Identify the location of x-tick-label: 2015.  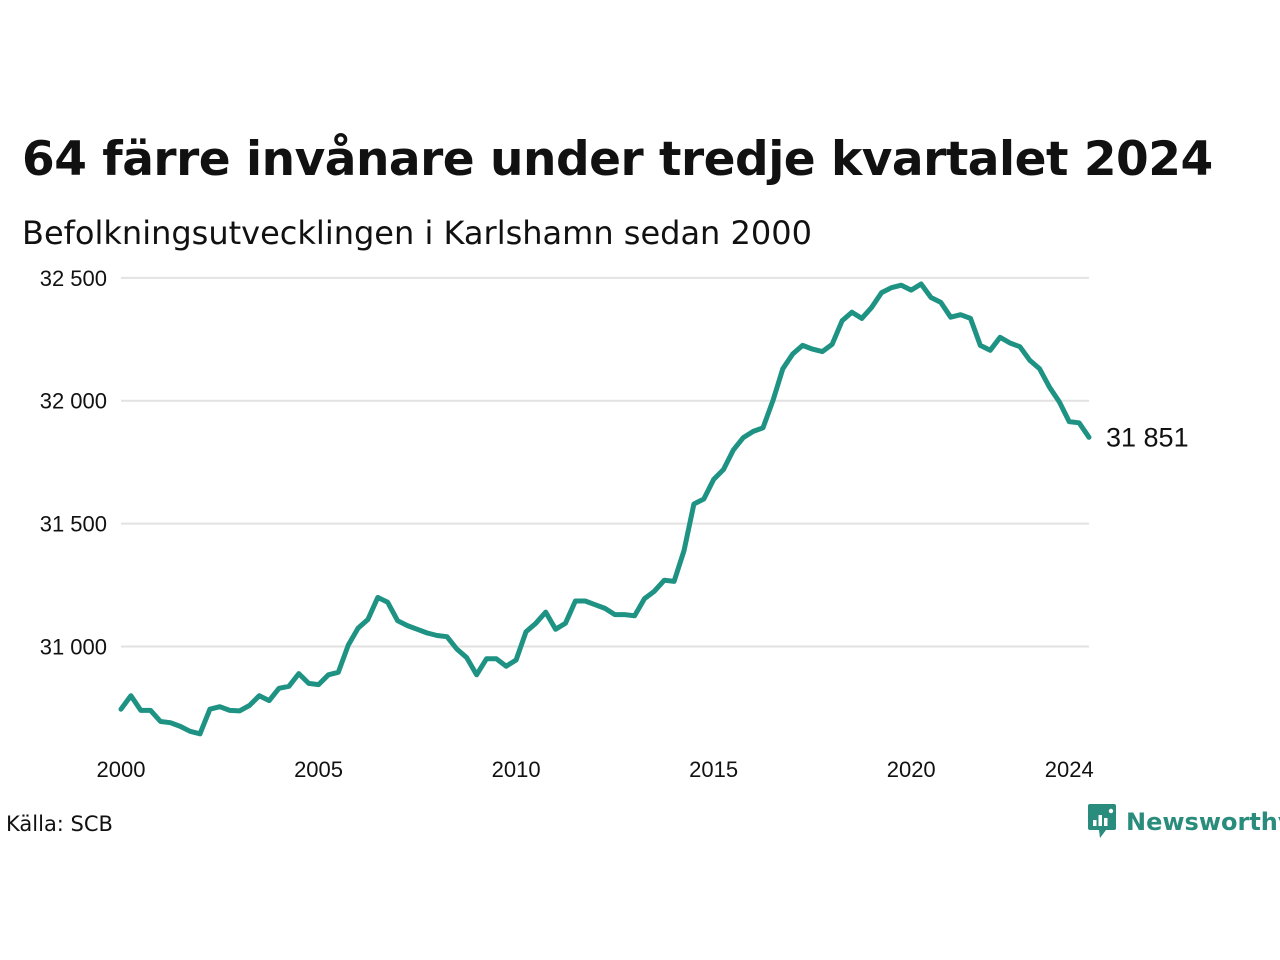
(713, 769).